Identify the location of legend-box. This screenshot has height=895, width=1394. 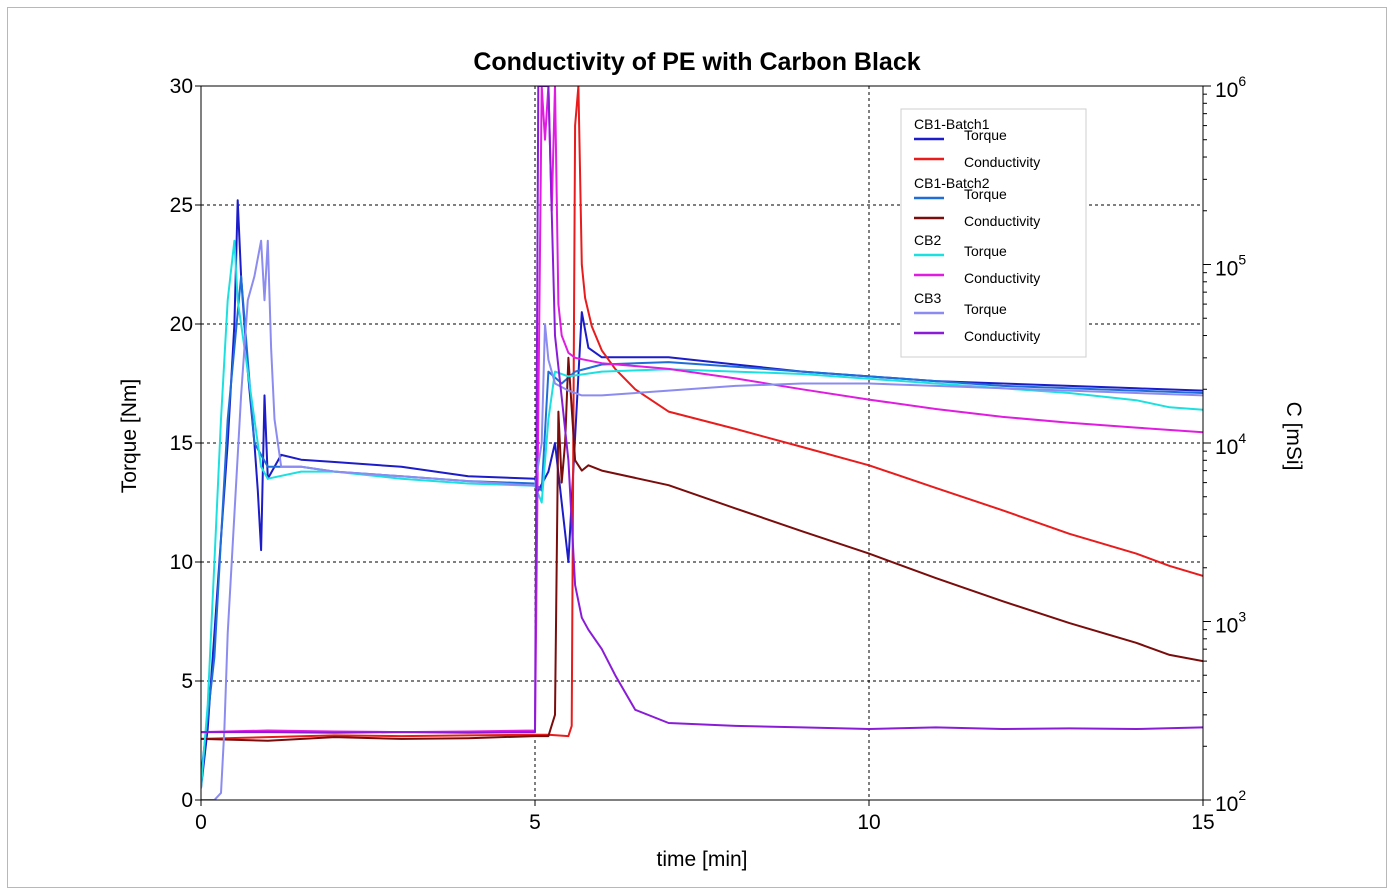
(993, 233).